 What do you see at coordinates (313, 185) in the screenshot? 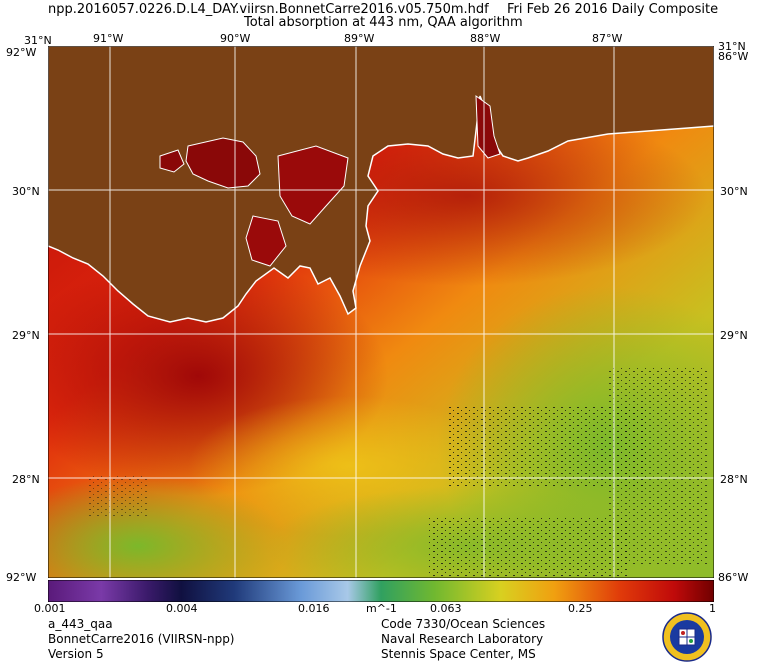
I see `lake-borgne` at bounding box center [313, 185].